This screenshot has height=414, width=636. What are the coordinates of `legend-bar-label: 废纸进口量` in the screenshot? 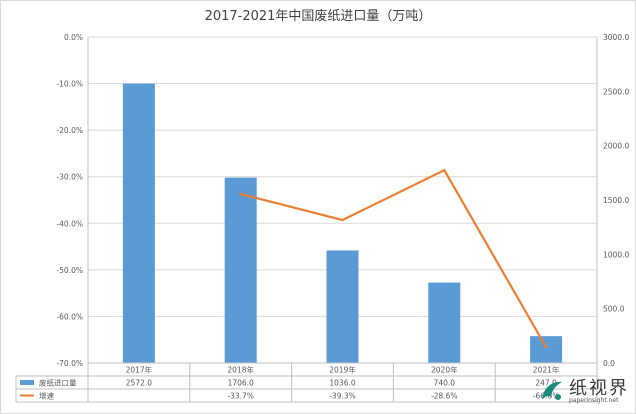 It's located at (58, 383).